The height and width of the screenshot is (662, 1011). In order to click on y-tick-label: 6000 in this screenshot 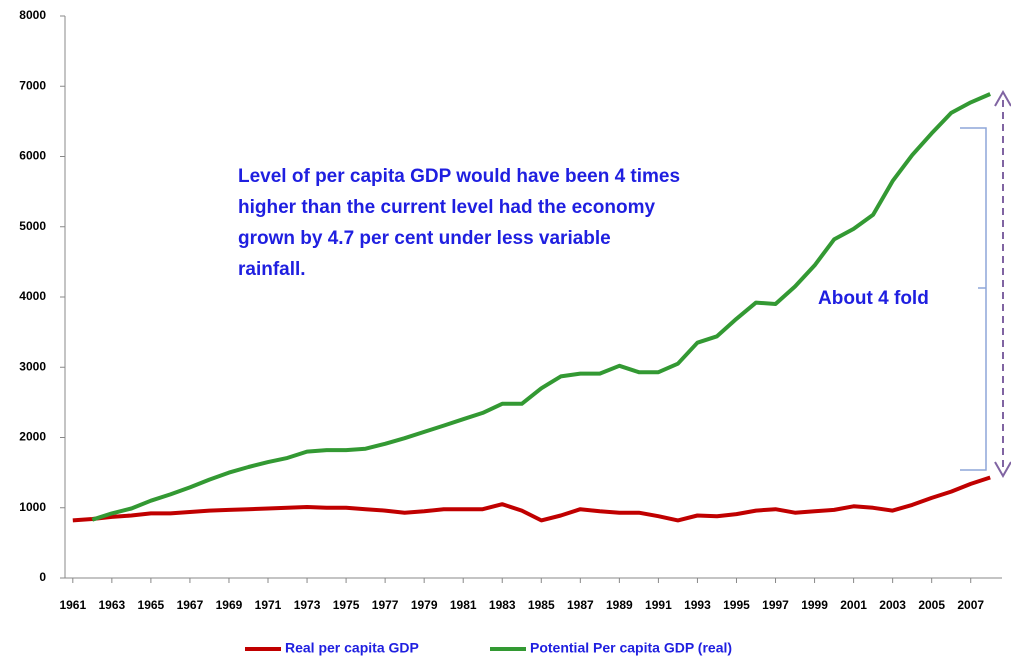, I will do `click(32, 156)`.